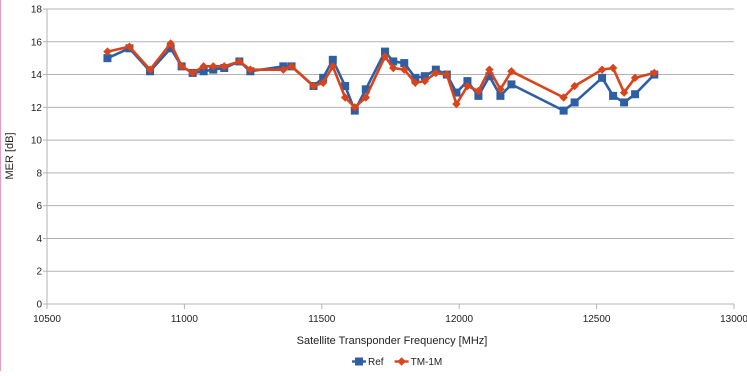 The image size is (747, 376). What do you see at coordinates (37, 42) in the screenshot?
I see `y-tick-label: 16` at bounding box center [37, 42].